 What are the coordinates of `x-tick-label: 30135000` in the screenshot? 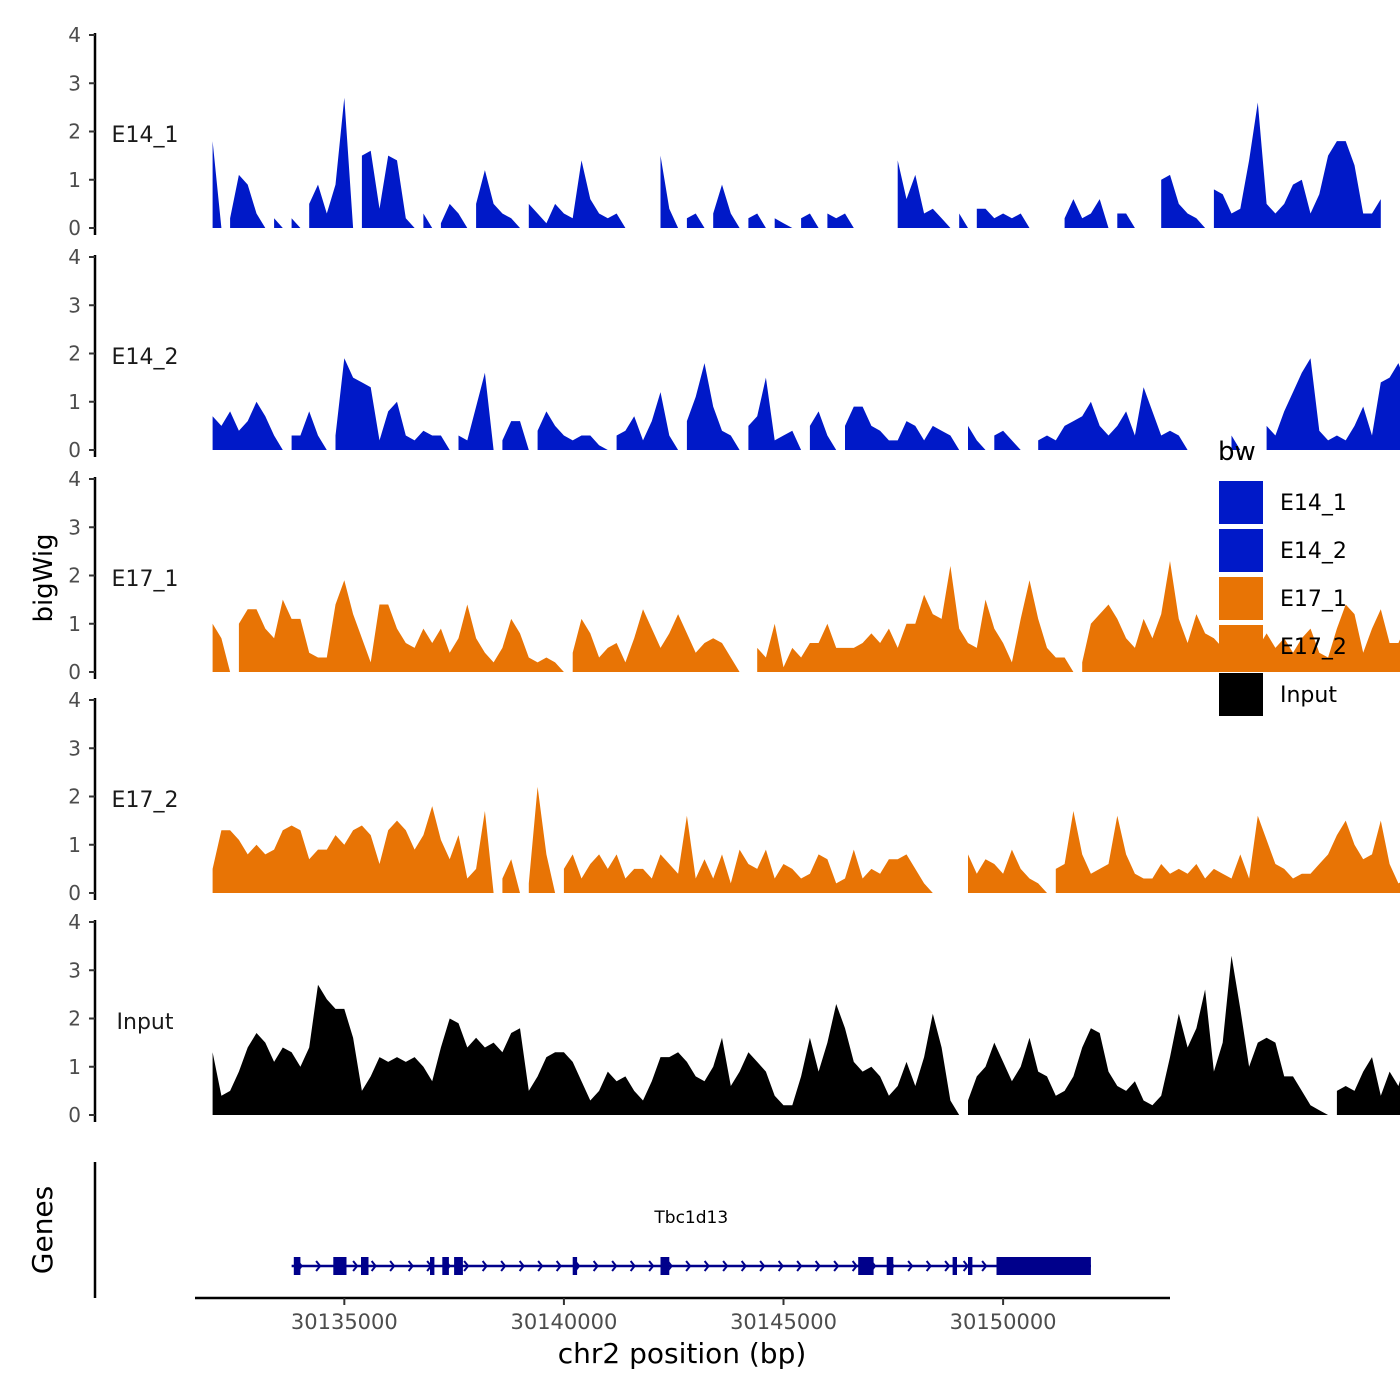 It's located at (344, 1322).